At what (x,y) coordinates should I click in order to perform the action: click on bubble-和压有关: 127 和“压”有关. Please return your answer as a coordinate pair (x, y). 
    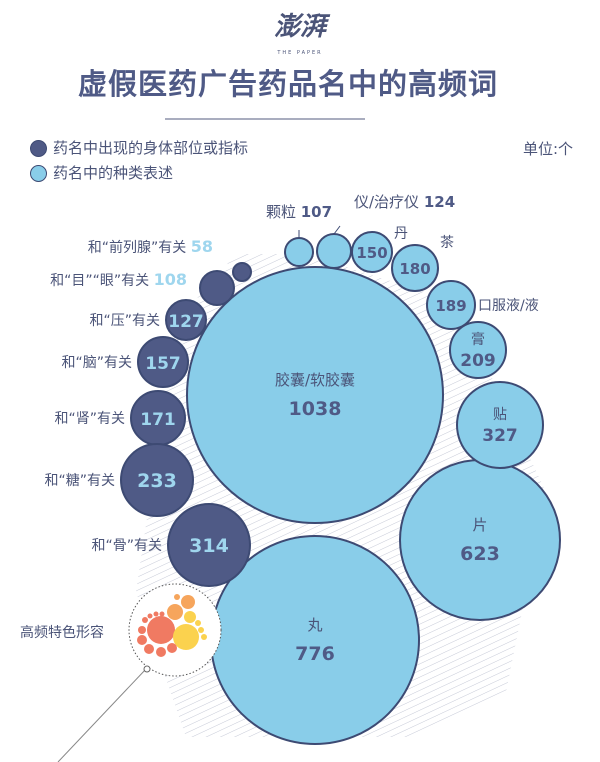
    Looking at the image, I should click on (148, 320).